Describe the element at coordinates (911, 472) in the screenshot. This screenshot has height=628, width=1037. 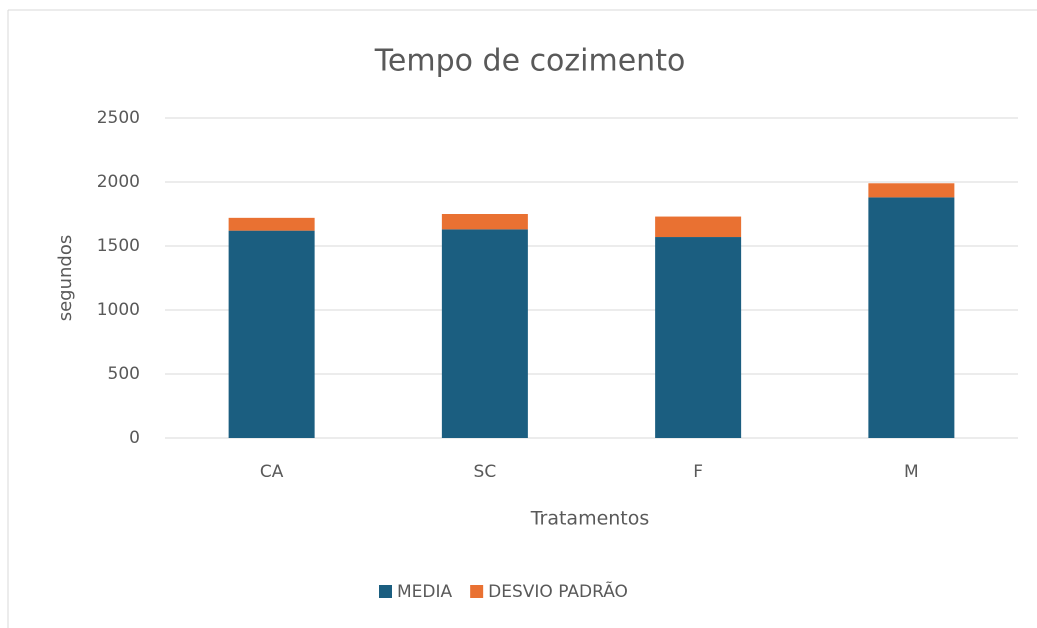
I see `x-tick-label: M` at that location.